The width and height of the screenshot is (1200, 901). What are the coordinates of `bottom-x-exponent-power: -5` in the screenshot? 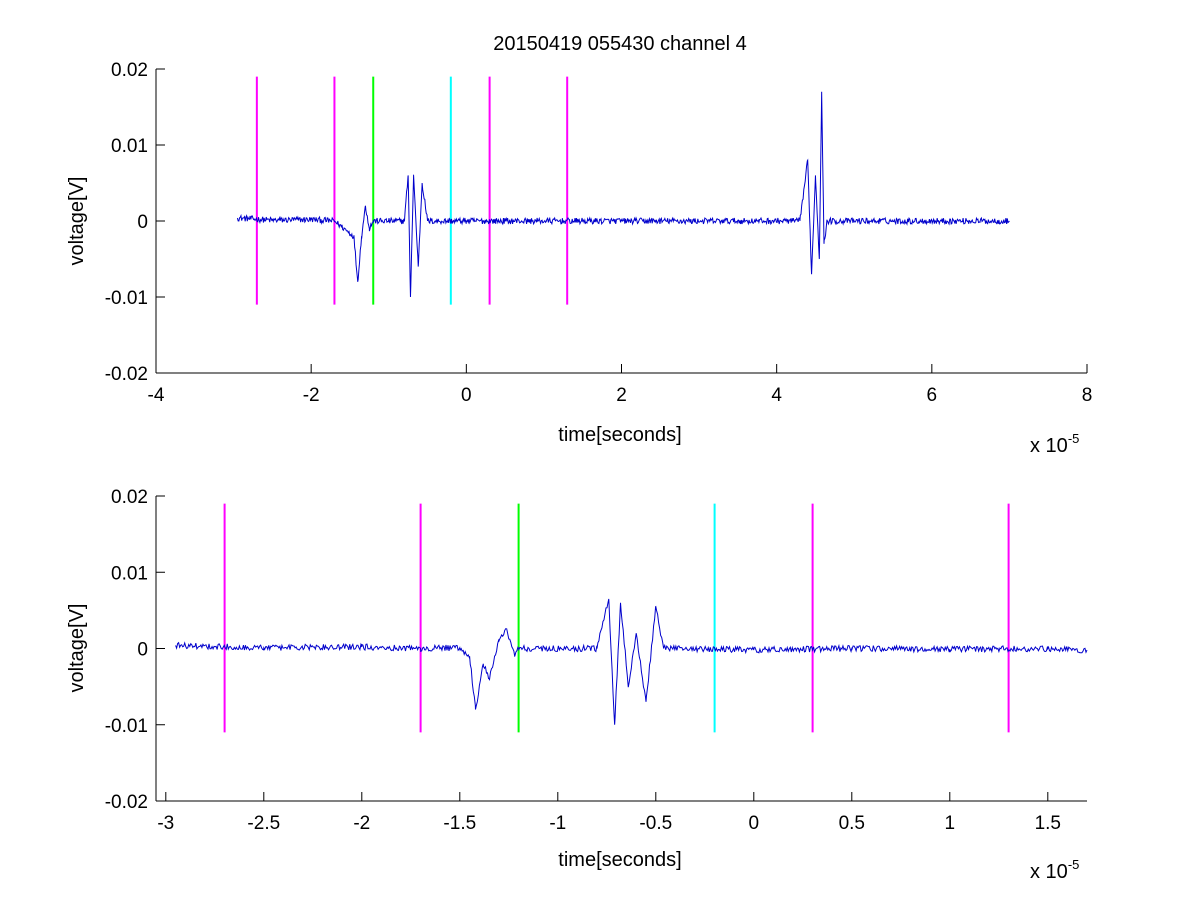 It's located at (1074, 864).